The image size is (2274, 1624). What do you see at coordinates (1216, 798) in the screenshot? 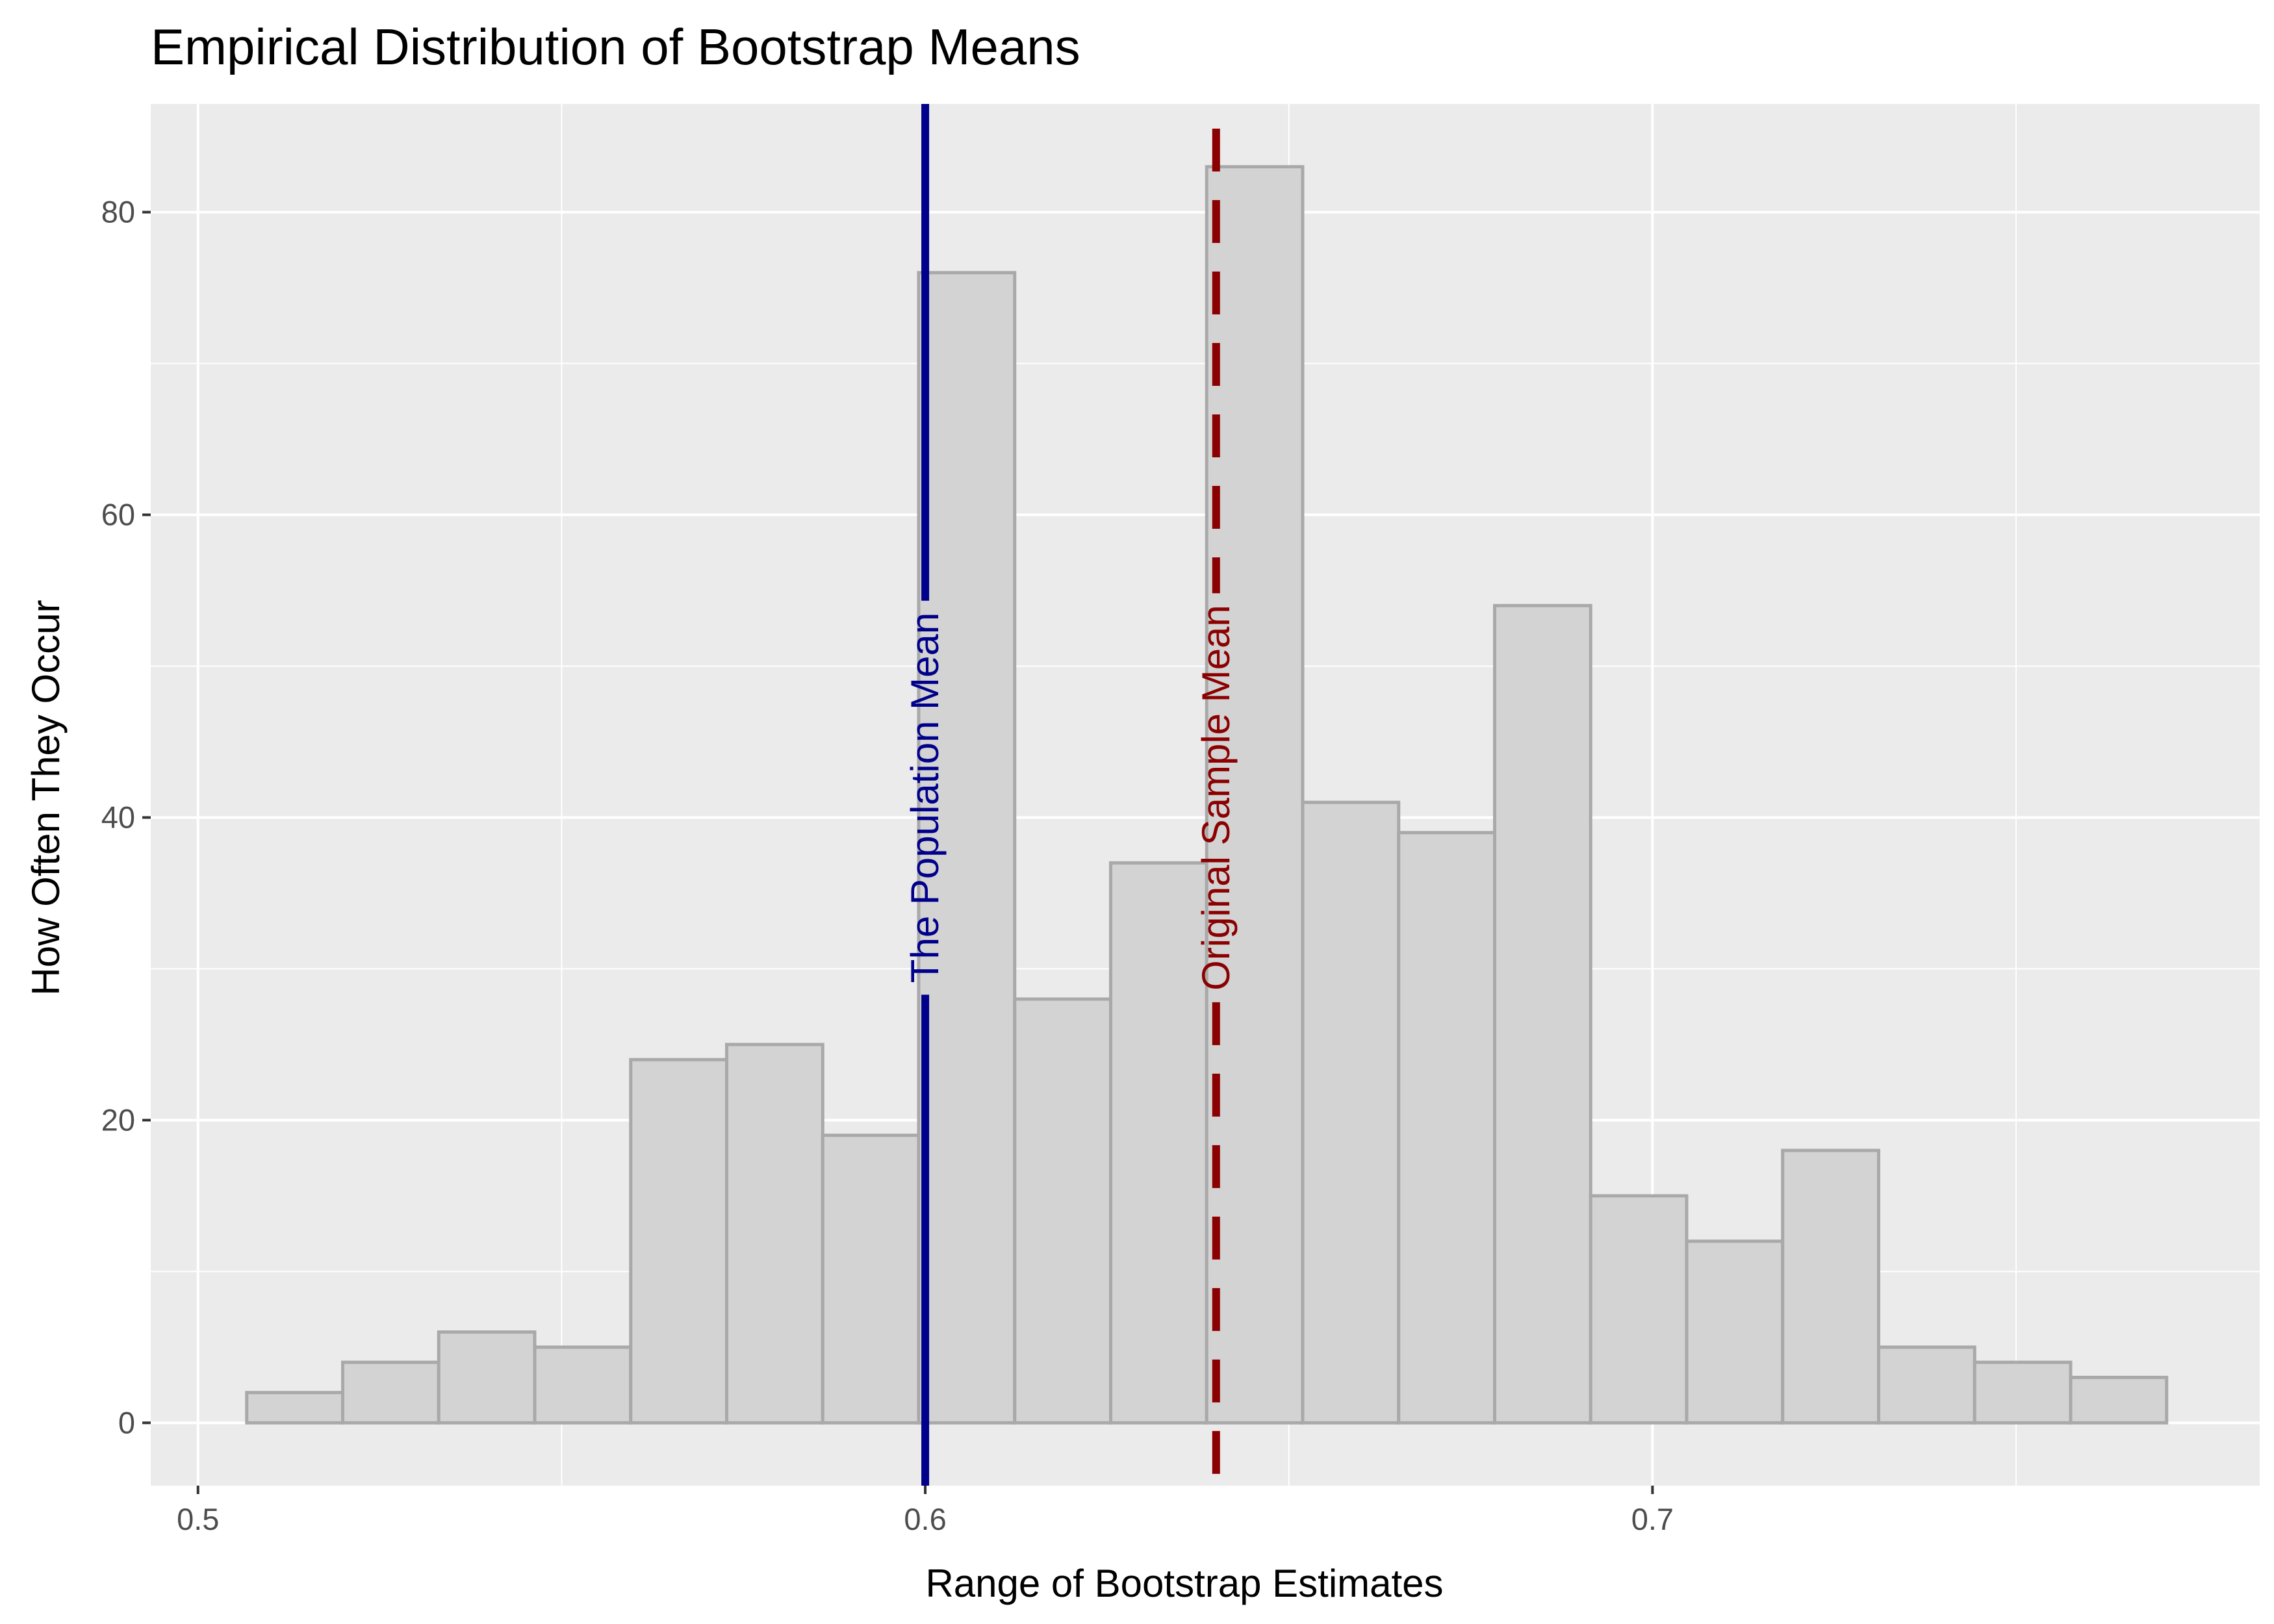
I see `reference-line-label: Original Sample Mean` at bounding box center [1216, 798].